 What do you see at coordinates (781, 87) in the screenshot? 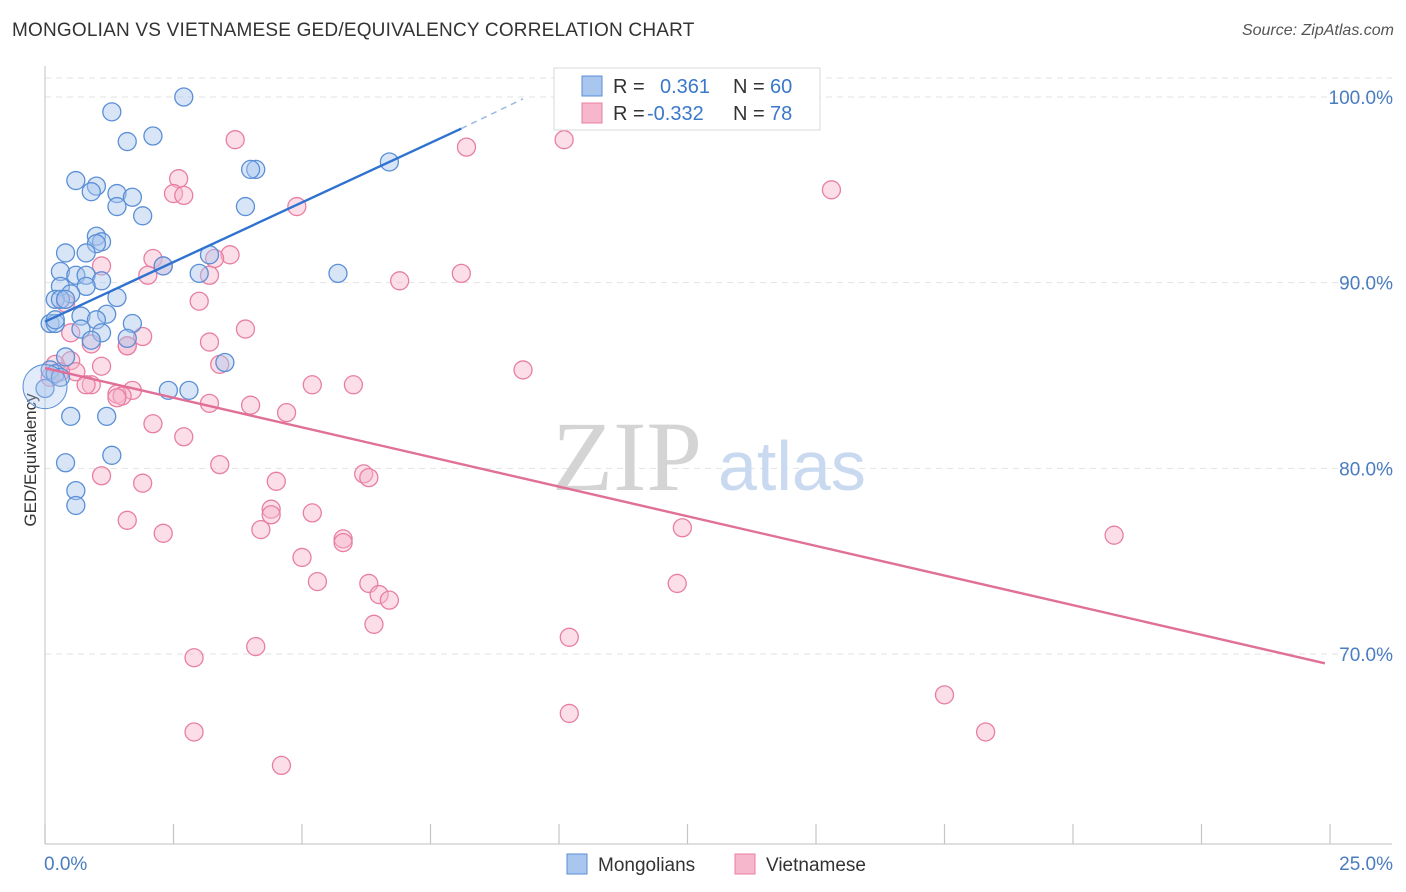
I see `n-value-1: 60` at bounding box center [781, 87].